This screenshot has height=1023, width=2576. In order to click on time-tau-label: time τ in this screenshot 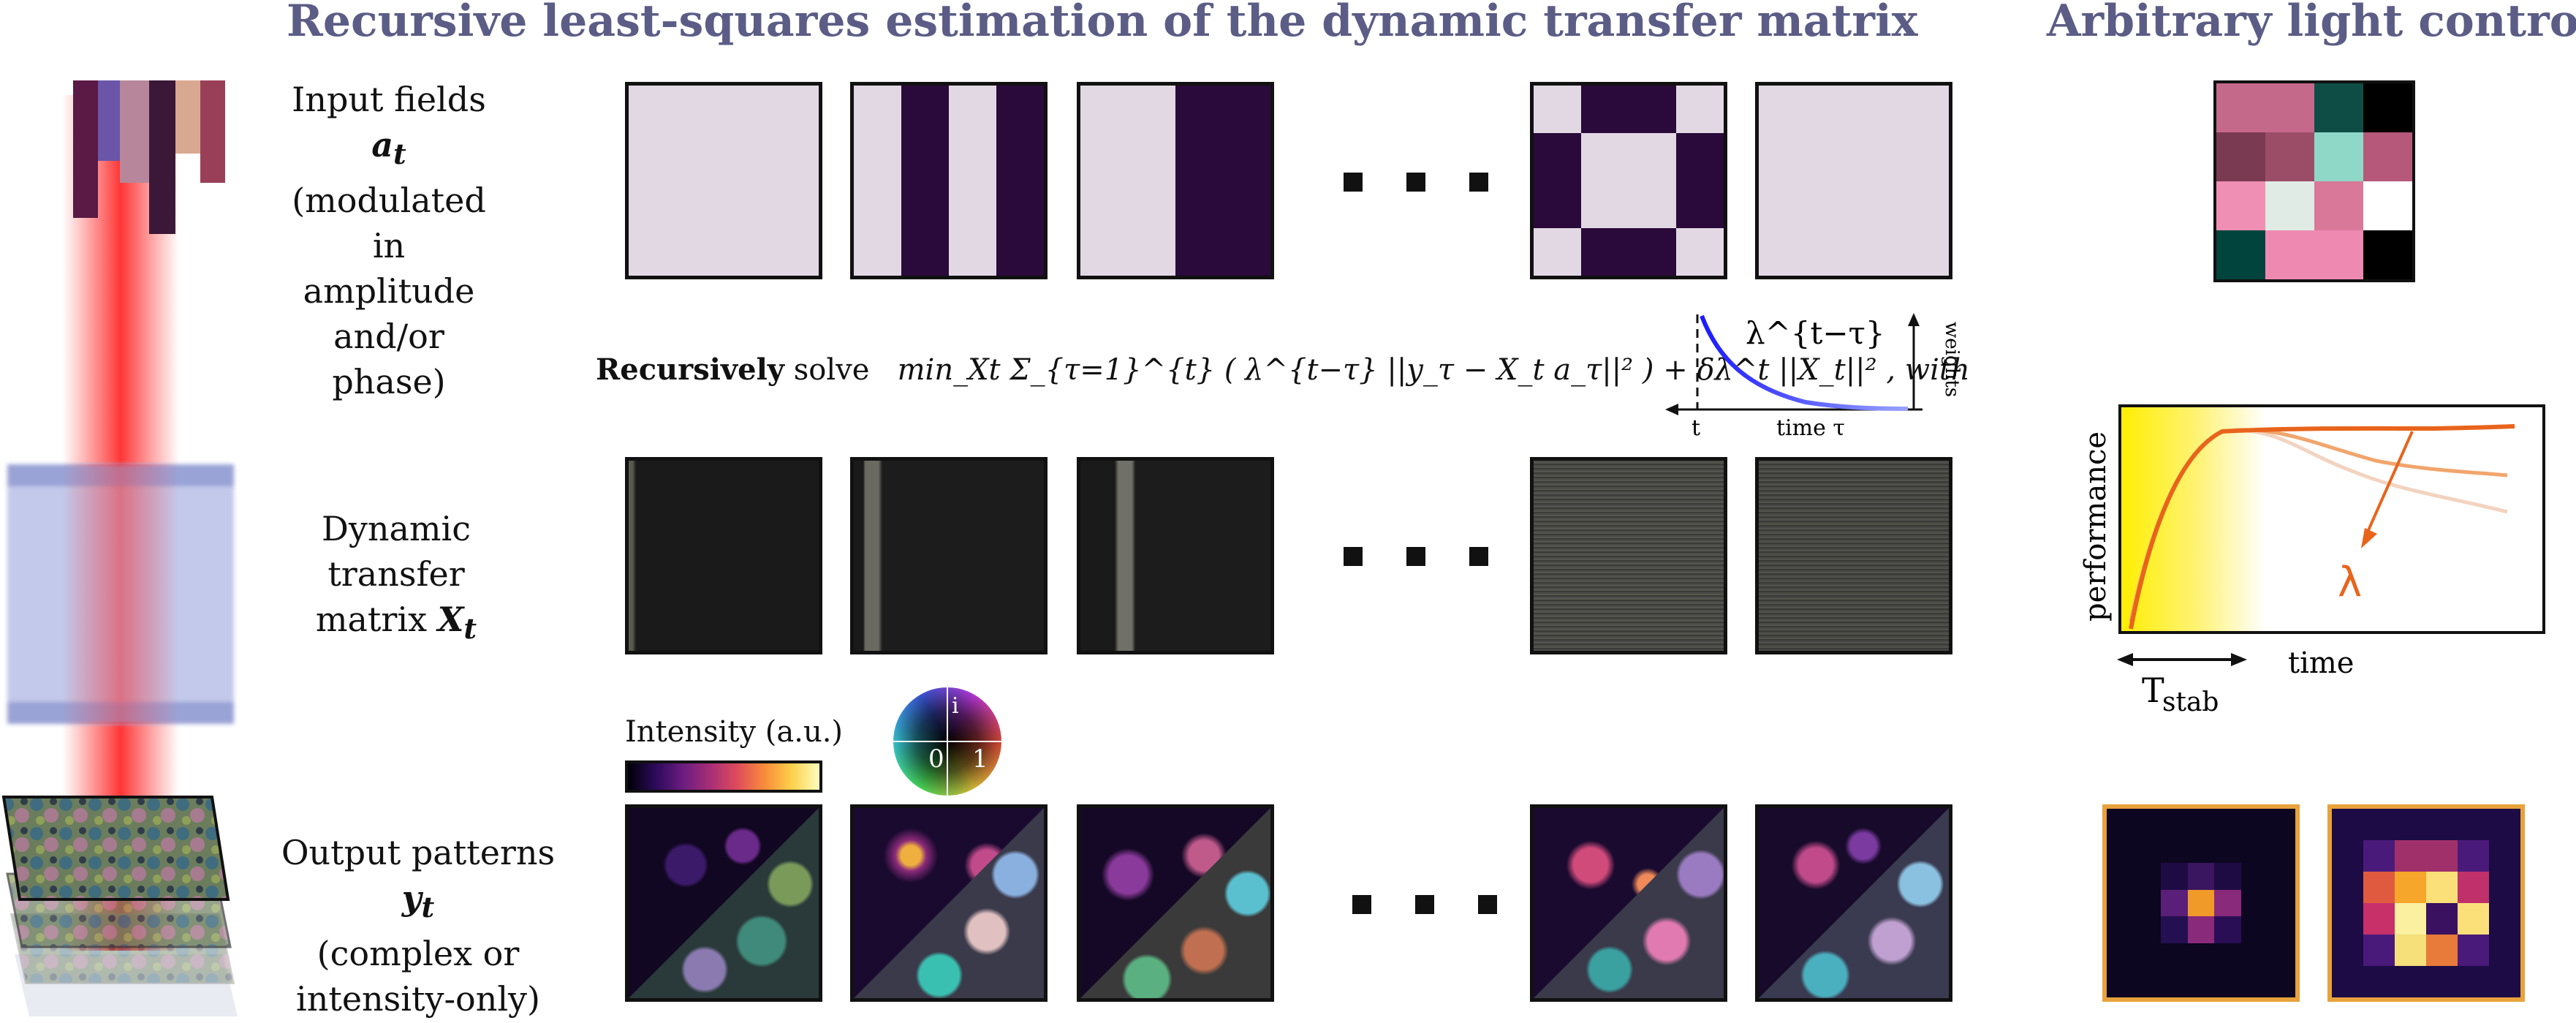, I will do `click(1810, 427)`.